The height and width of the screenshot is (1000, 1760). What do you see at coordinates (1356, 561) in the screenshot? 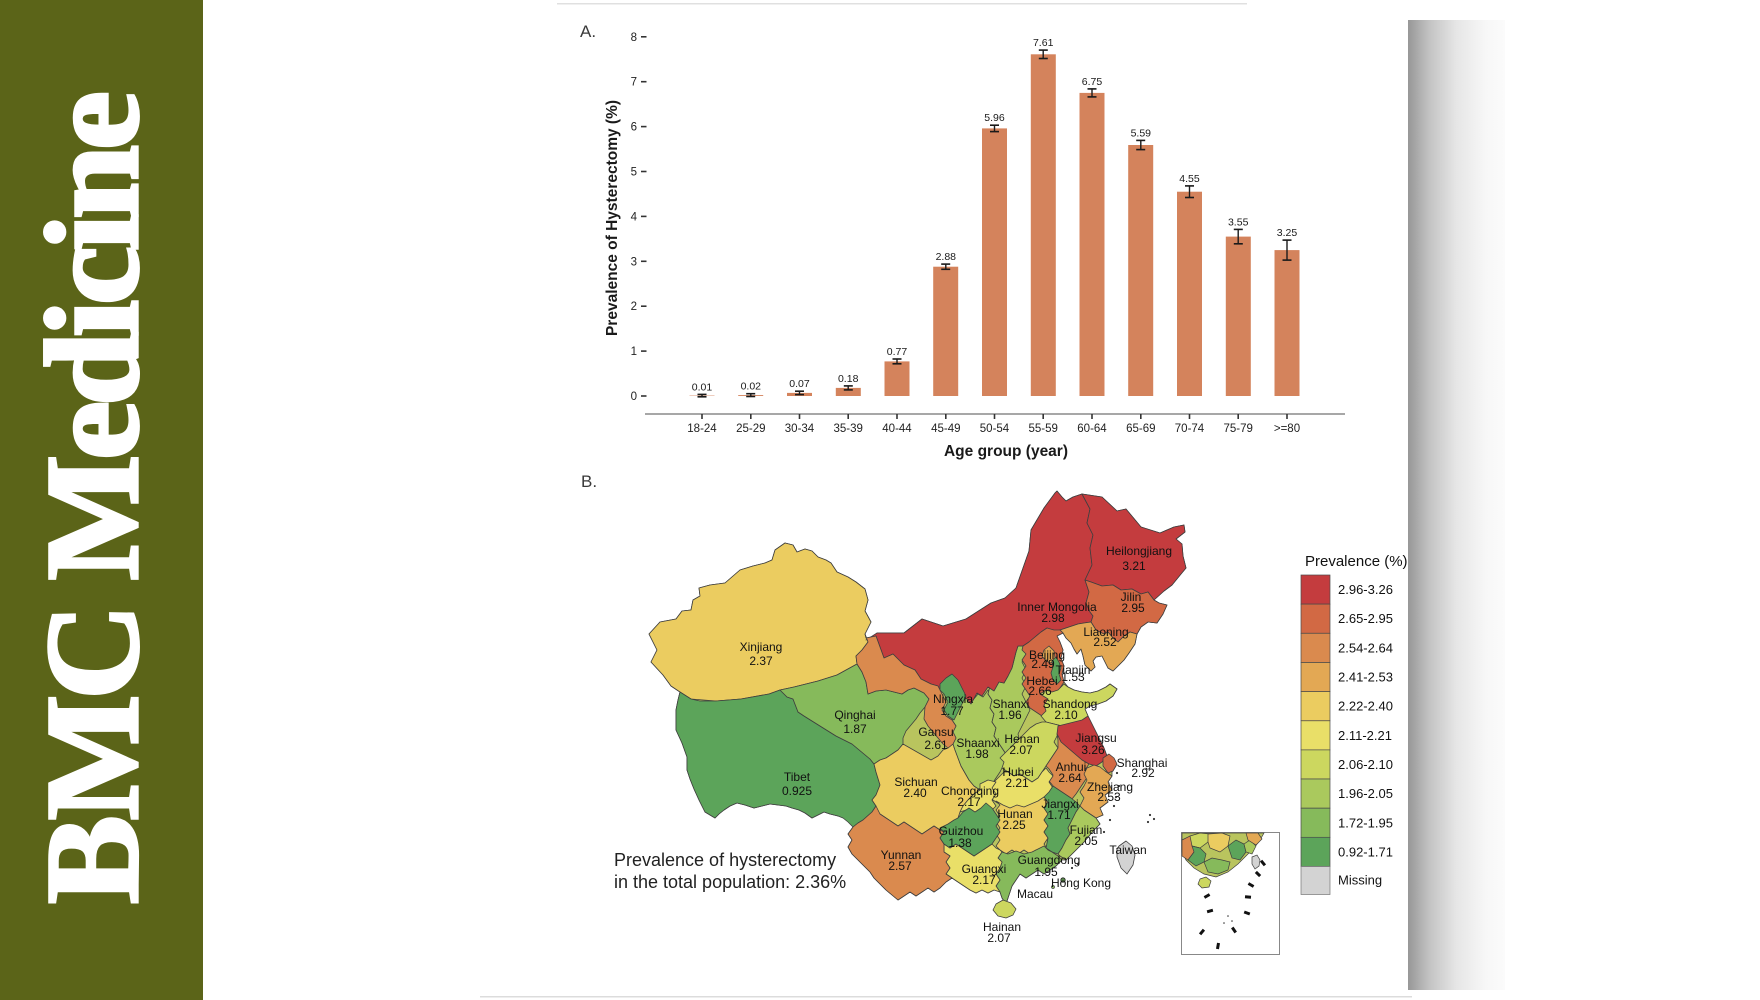
I see `svg-text: Prevalence (%)` at bounding box center [1356, 561].